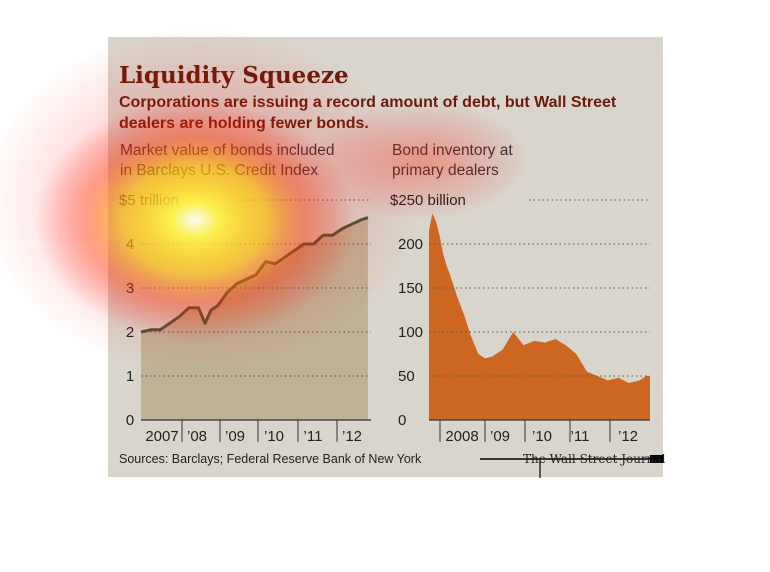 Image resolution: width=770 pixels, height=572 pixels. Describe the element at coordinates (274, 436) in the screenshot. I see `x-tick-label-0-3: ’10` at that location.